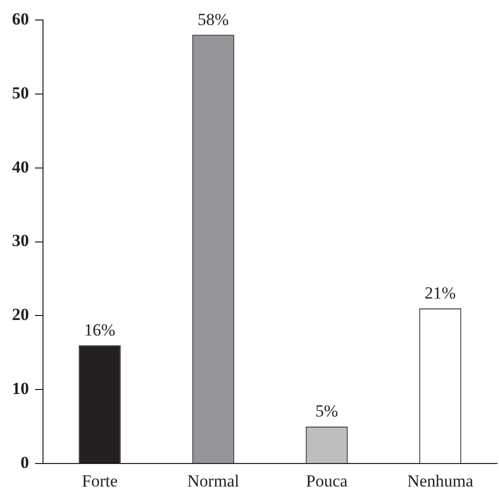 This screenshot has height=504, width=499. I want to click on x-tick-label: Normal, so click(213, 480).